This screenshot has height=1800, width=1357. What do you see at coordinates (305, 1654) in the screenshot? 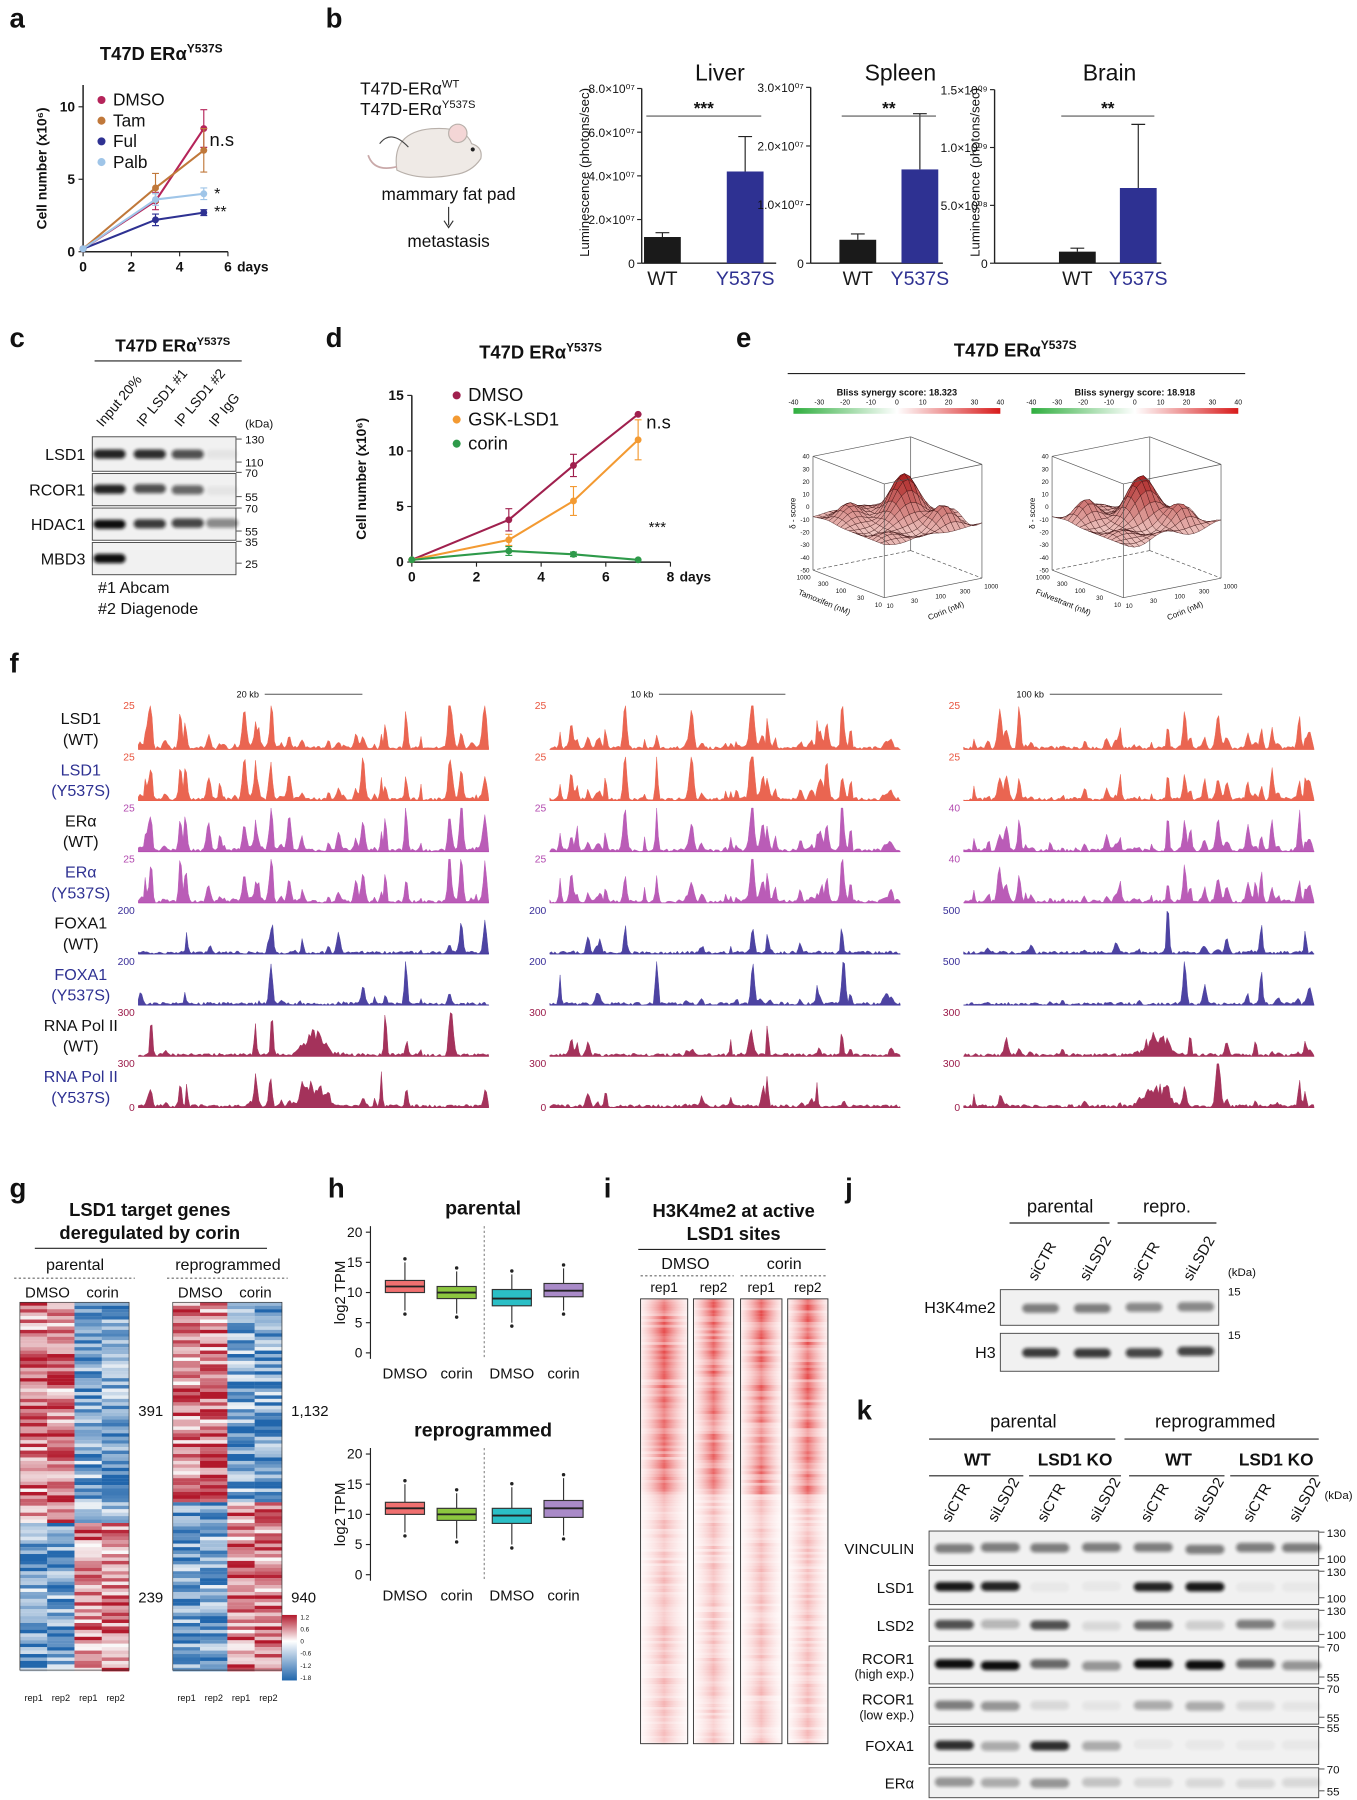
I see `colorbar-tick: -0.6` at bounding box center [305, 1654].